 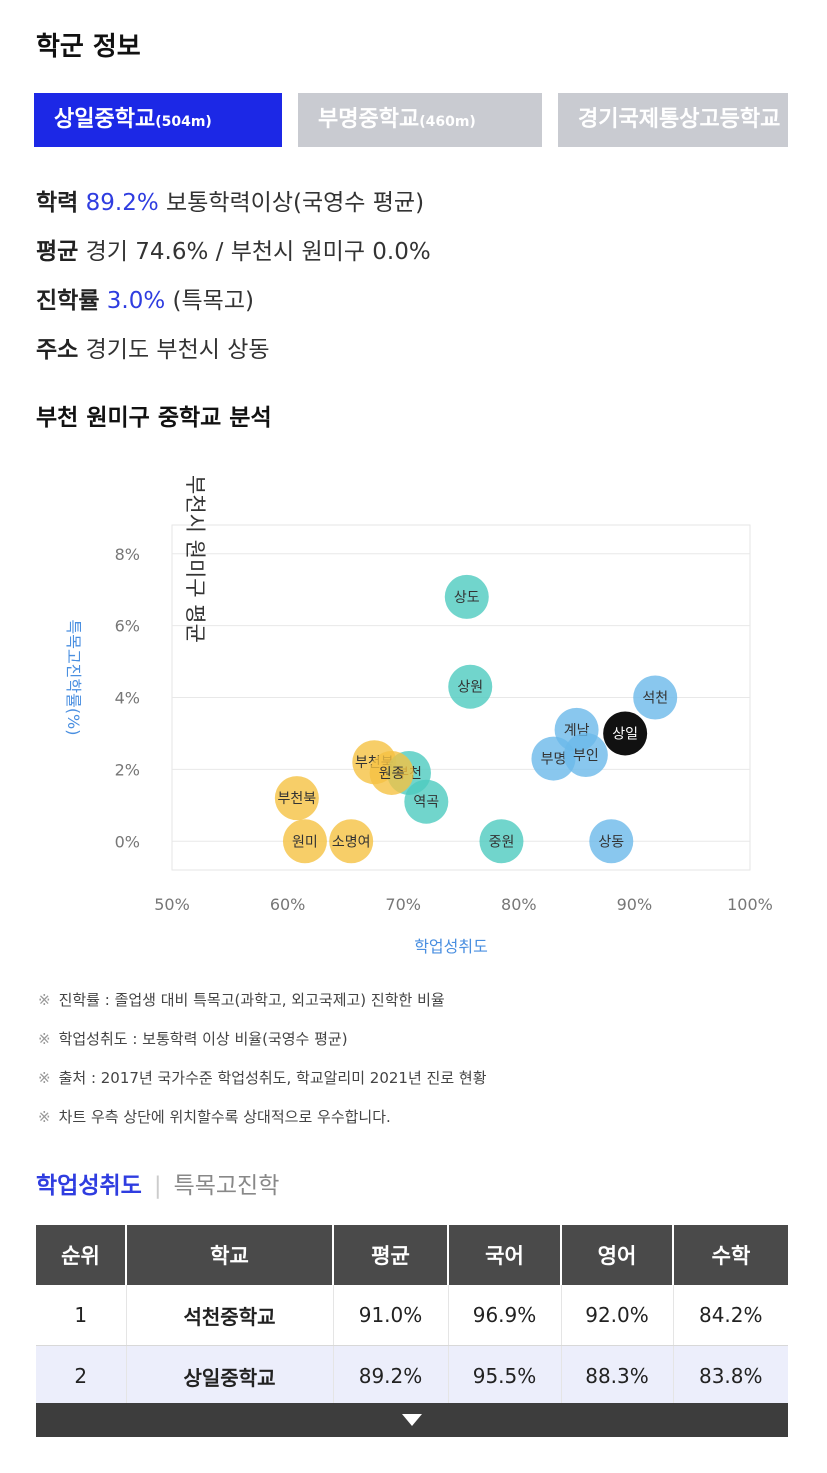 I want to click on cell-english: 92.0%, so click(x=617, y=1315).